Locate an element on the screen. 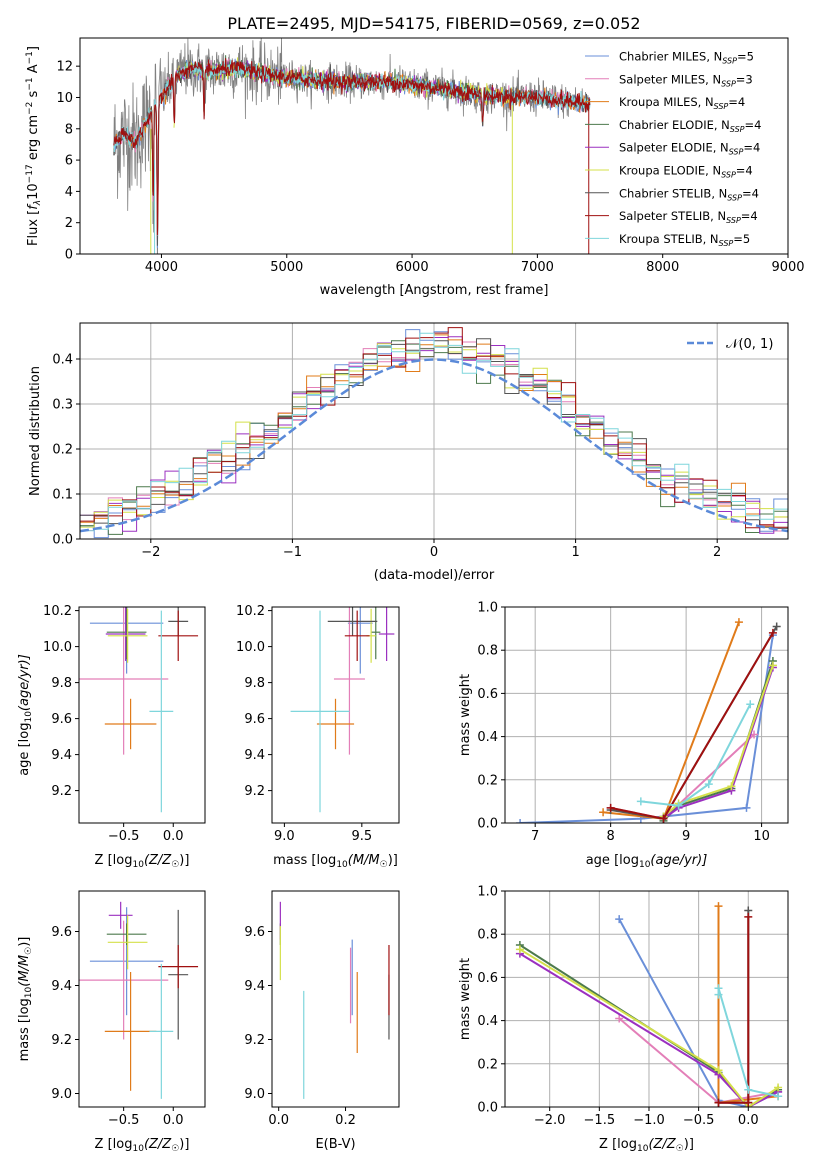  legend-entry-kroupa_stelib: Kroupa STELIB, NSSP=5 is located at coordinates (684, 240).